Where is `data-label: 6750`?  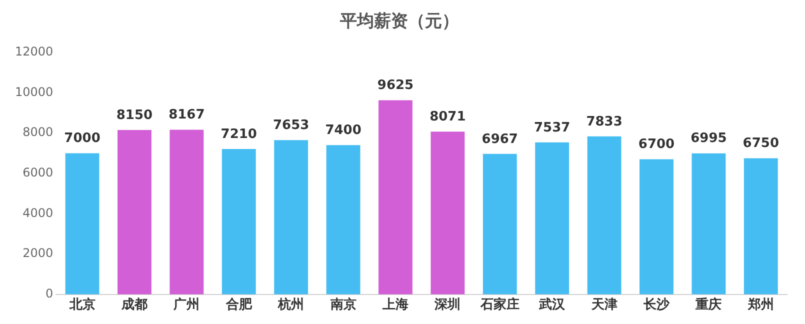
data-label: 6750 is located at coordinates (760, 144).